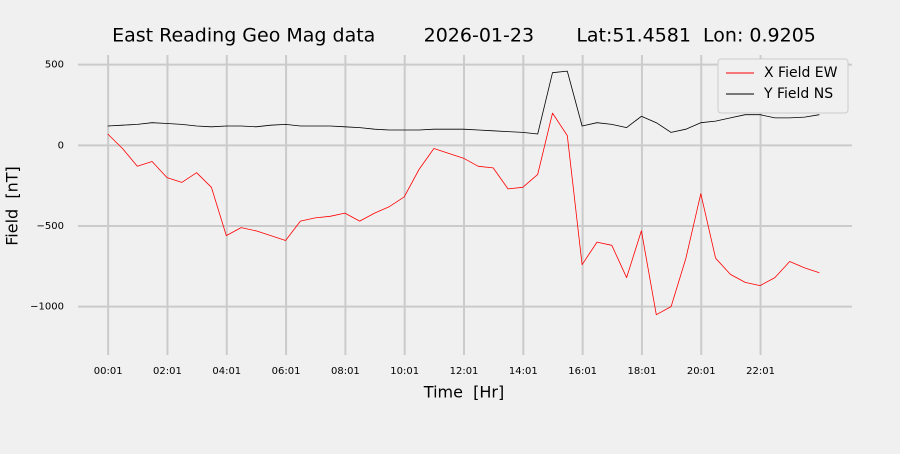  Describe the element at coordinates (701, 371) in the screenshot. I see `x-tick-label: 20:01` at that location.